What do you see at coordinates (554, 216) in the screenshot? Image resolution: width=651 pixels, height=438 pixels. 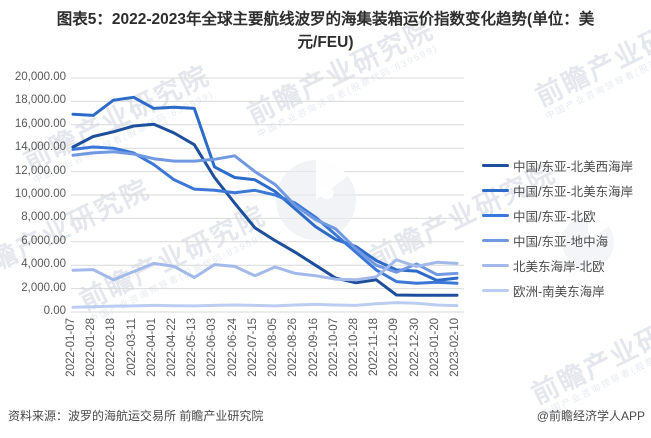 I see `legend-label: 中国/东亚-北欧` at bounding box center [554, 216].